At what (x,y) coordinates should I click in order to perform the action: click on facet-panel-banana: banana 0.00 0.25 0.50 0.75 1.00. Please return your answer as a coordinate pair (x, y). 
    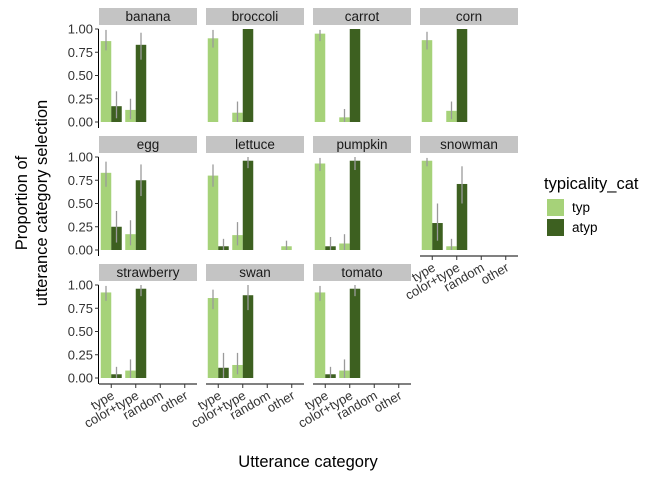
    Looking at the image, I should click on (132, 69).